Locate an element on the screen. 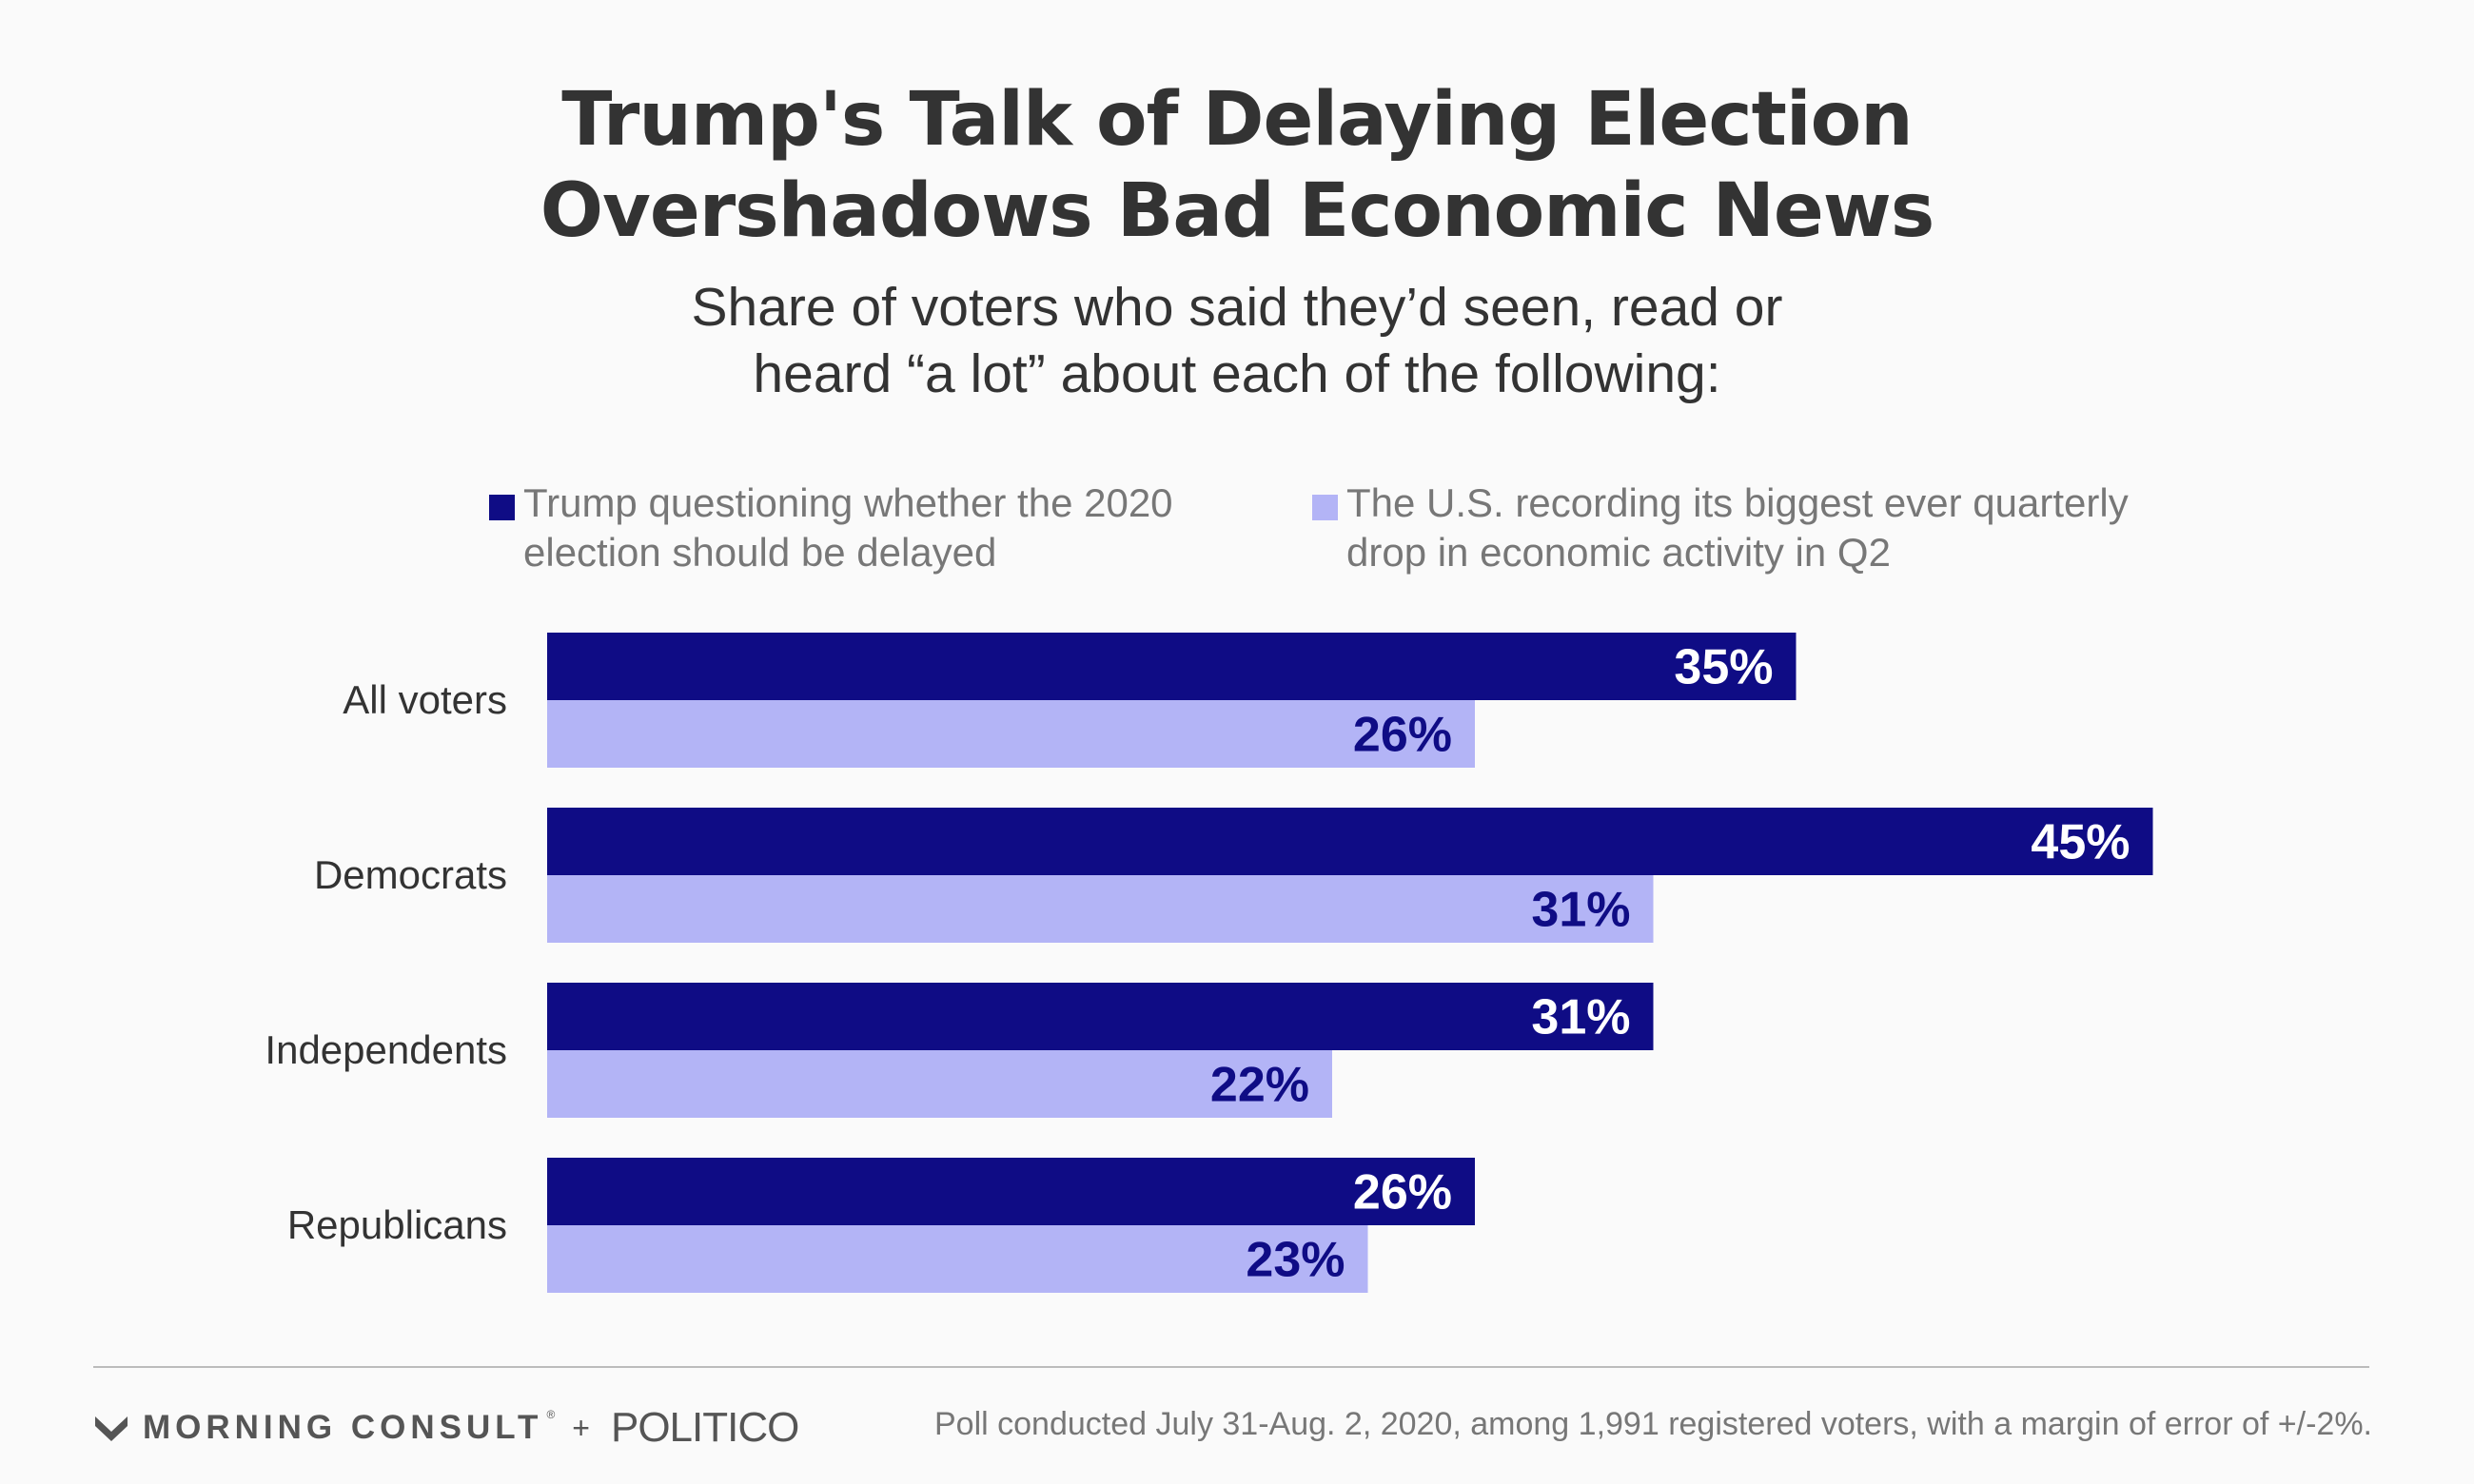 This screenshot has height=1484, width=2474. brand-politico: POLITICO is located at coordinates (704, 1427).